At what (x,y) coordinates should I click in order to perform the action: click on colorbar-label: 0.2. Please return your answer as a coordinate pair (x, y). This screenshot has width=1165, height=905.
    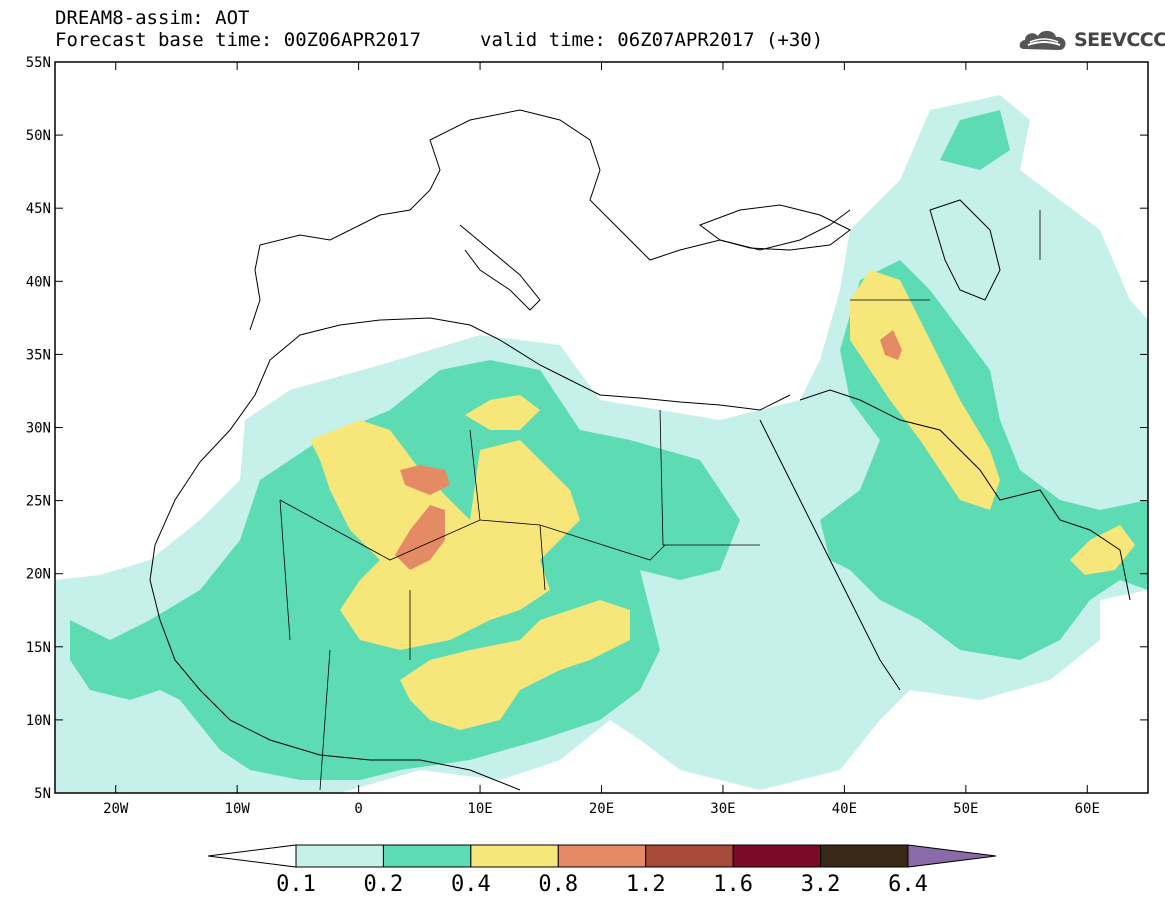
    Looking at the image, I should click on (384, 884).